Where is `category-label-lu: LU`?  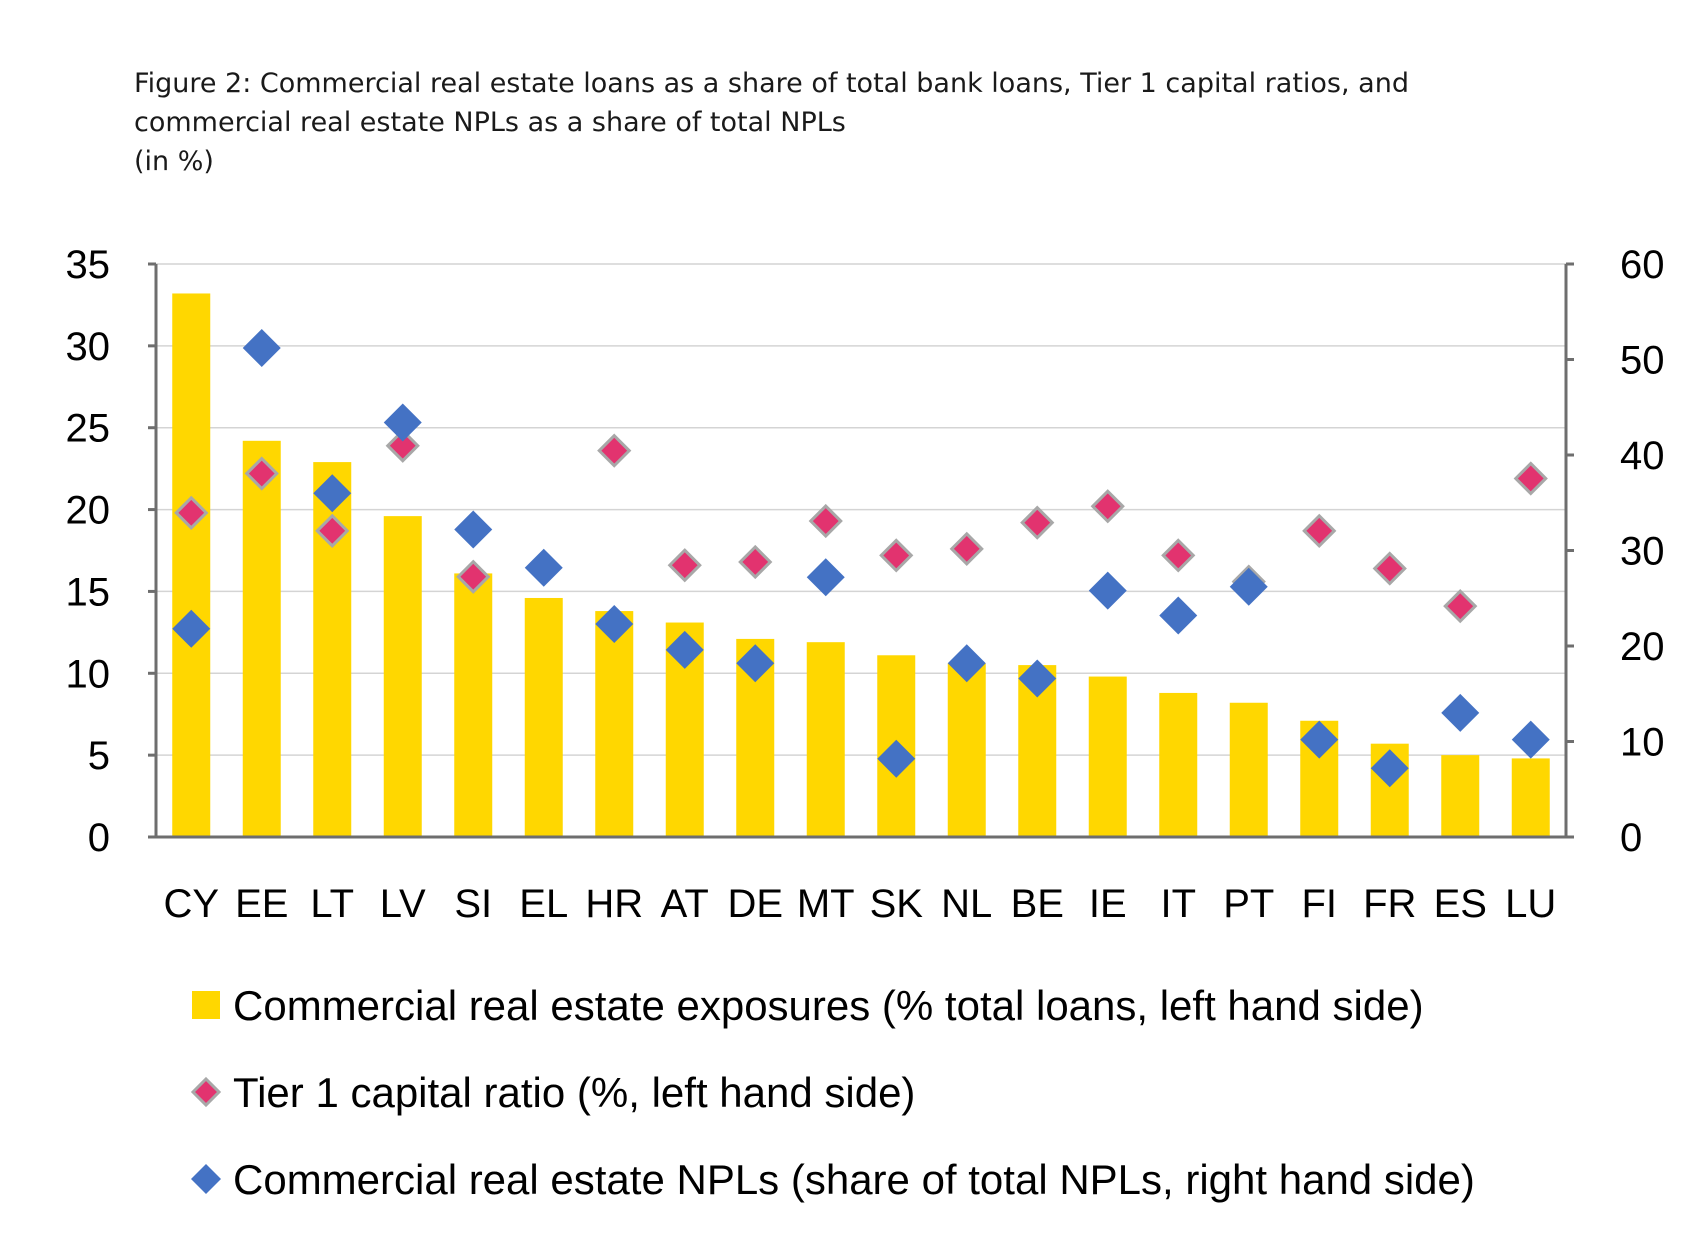
category-label-lu: LU is located at coordinates (1530, 904).